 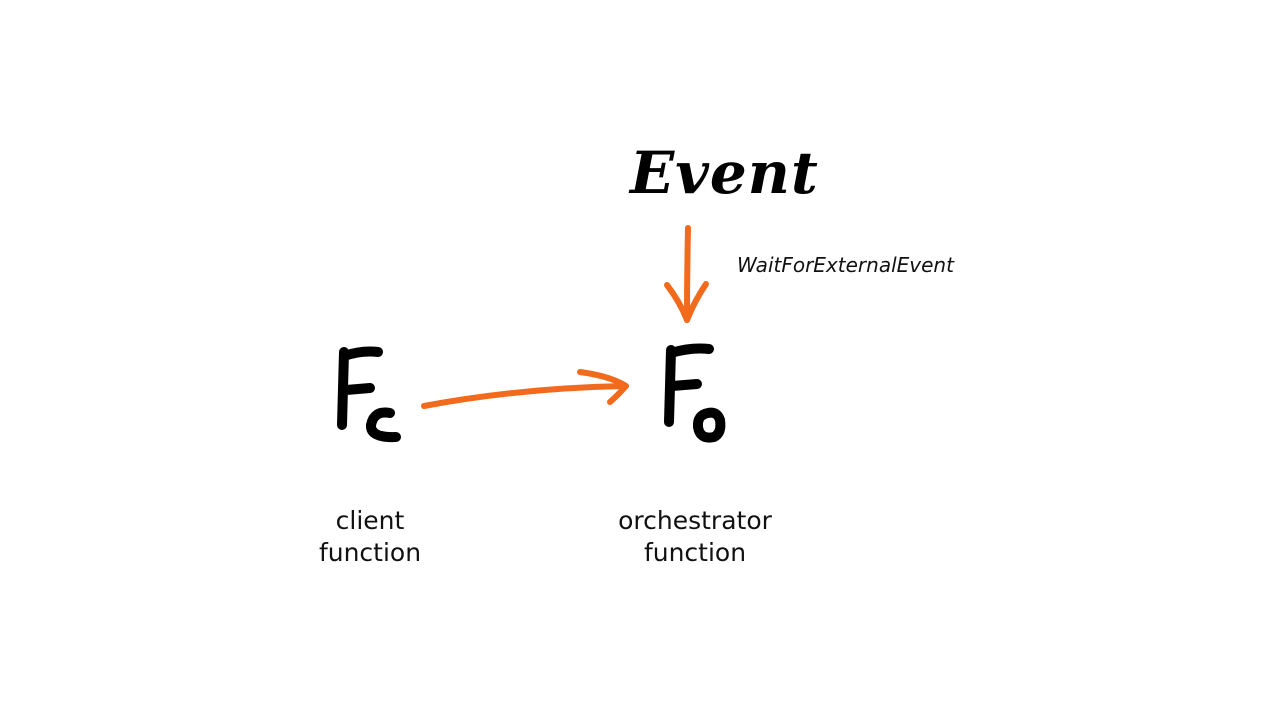 I want to click on orchestrator-o-subscript, so click(x=709, y=425).